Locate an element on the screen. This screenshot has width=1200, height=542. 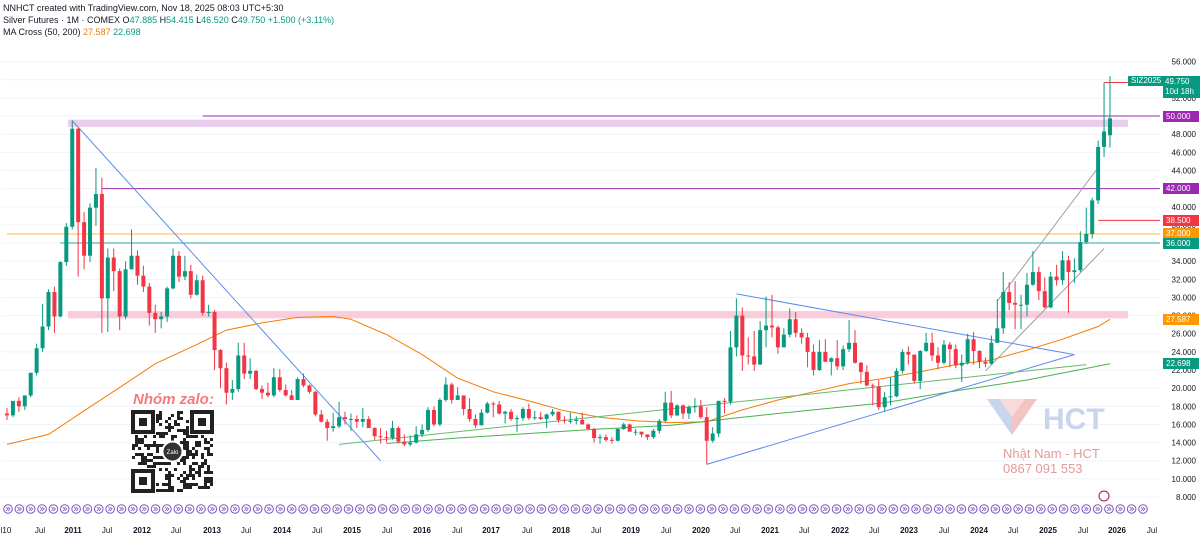
time-tick-label: 2013 is located at coordinates (212, 530).